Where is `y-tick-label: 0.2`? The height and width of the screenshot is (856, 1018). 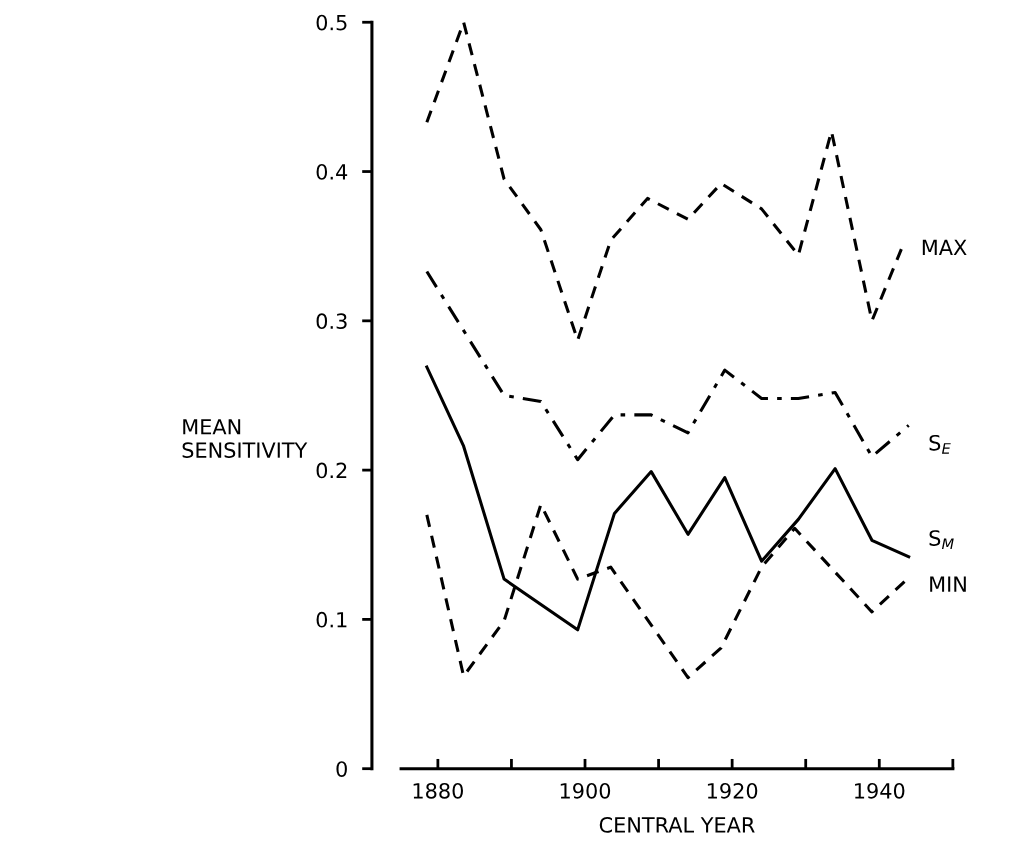
y-tick-label: 0.2 is located at coordinates (331, 470).